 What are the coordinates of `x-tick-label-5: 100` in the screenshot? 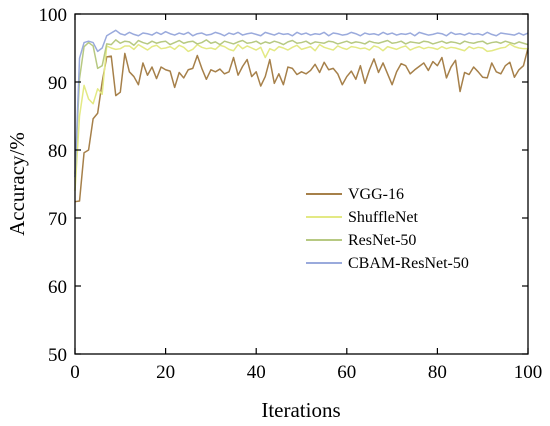 It's located at (528, 372).